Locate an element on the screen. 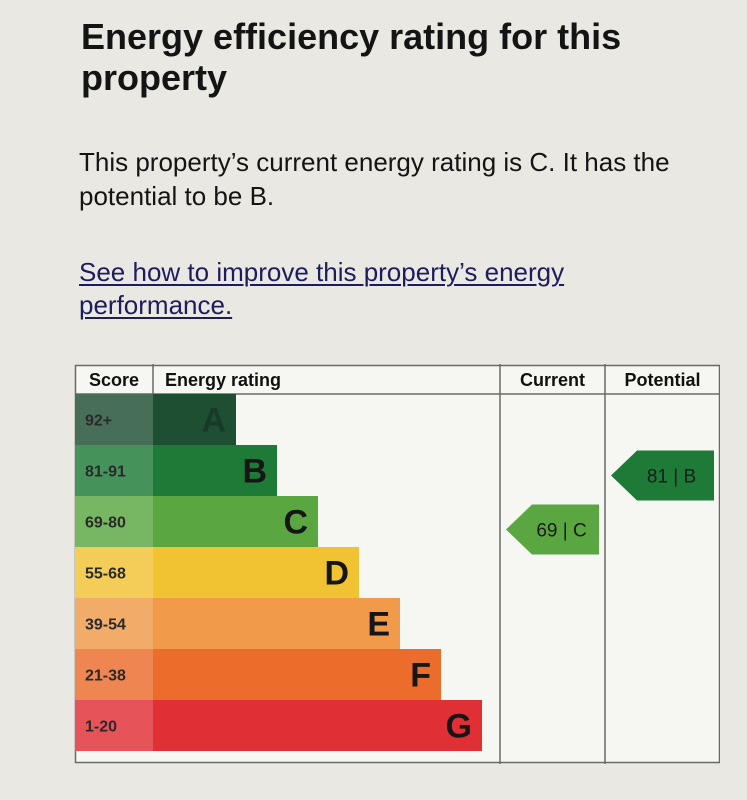 The height and width of the screenshot is (800, 747). score-cell-tint-f is located at coordinates (114, 674).